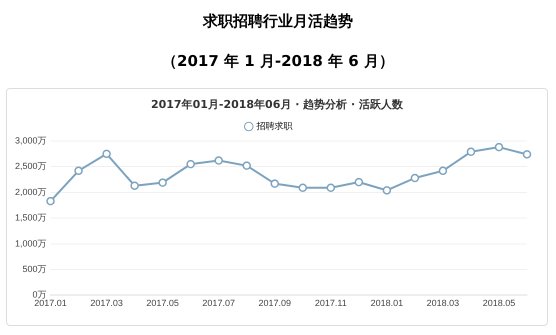  Describe the element at coordinates (218, 303) in the screenshot. I see `x-tick-label: 2017.07` at that location.